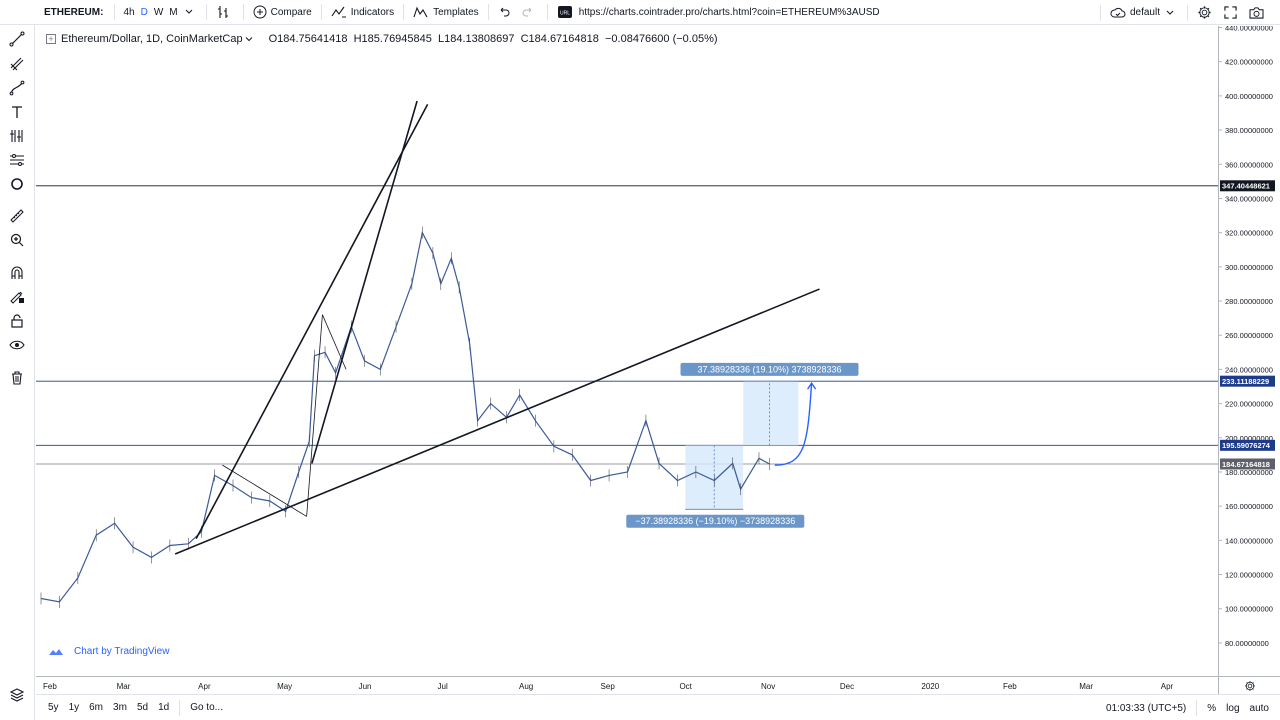  What do you see at coordinates (56, 651) in the screenshot?
I see `tradingview-logo-icon` at bounding box center [56, 651].